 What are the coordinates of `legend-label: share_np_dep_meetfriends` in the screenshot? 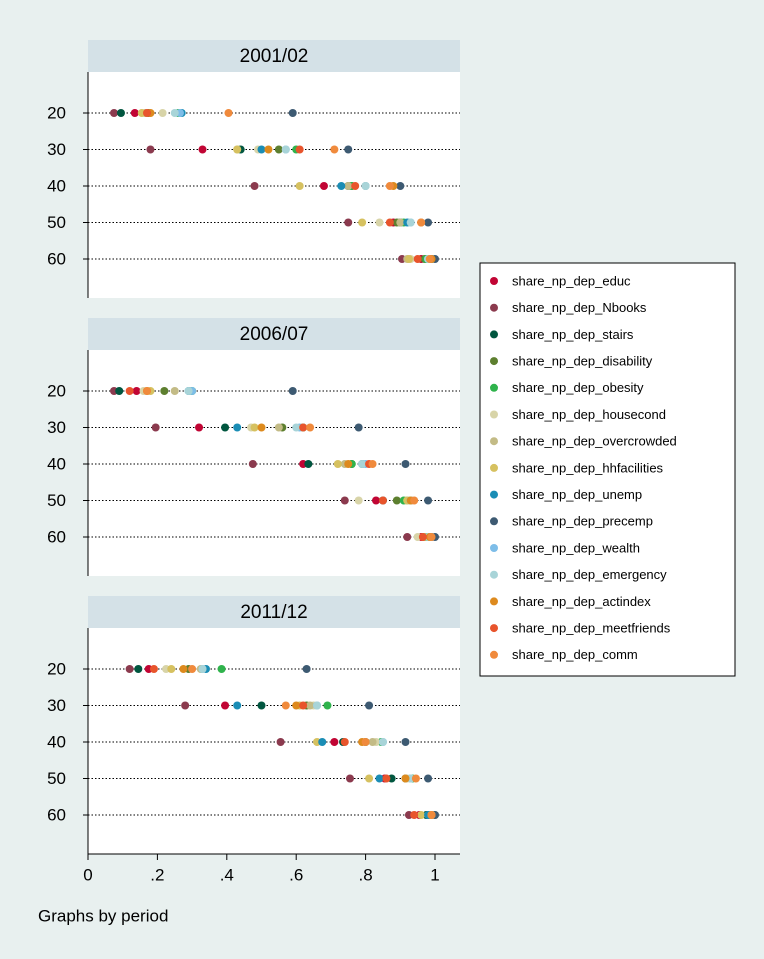 It's located at (591, 628).